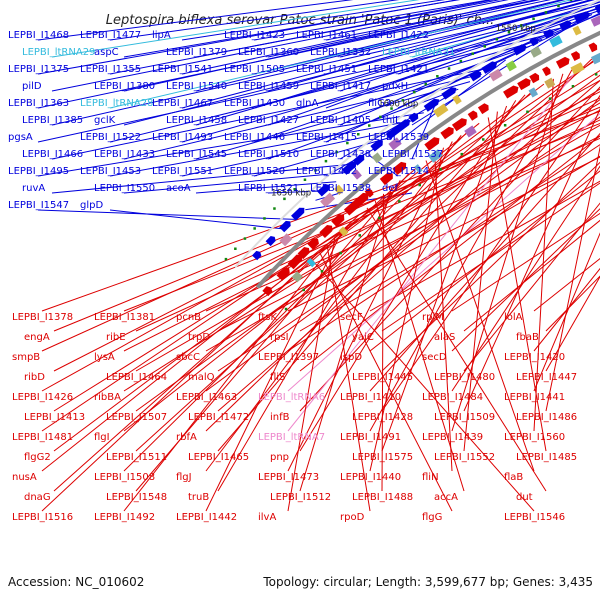  Describe the element at coordinates (106, 52) in the screenshot. I see `gene-label: aspC` at that location.